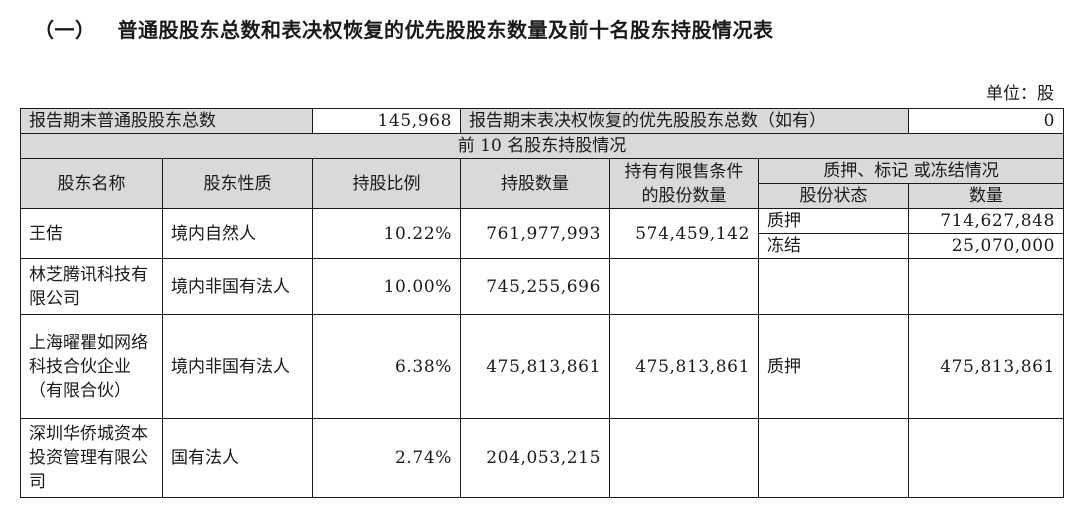 Image resolution: width=1080 pixels, height=512 pixels. Describe the element at coordinates (684, 121) in the screenshot. I see `preferred-holders-label: 报告期末表决权恢复的优先股股东总数（如有）` at that location.